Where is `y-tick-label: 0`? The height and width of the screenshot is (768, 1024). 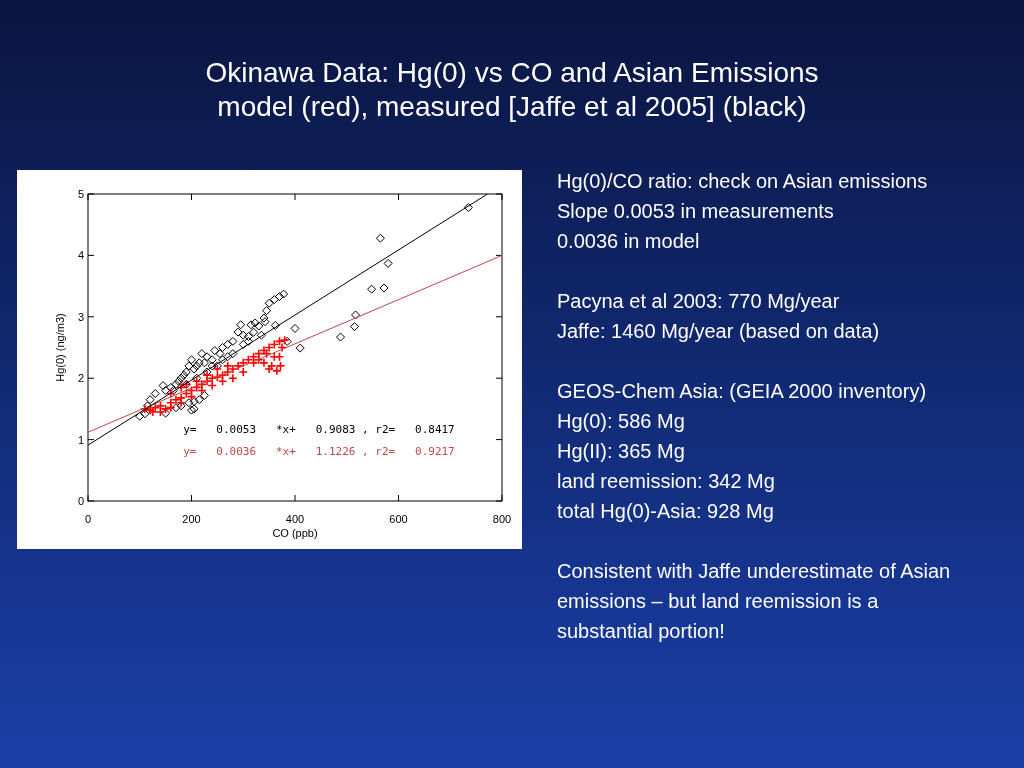
y-tick-label: 0 is located at coordinates (80, 501).